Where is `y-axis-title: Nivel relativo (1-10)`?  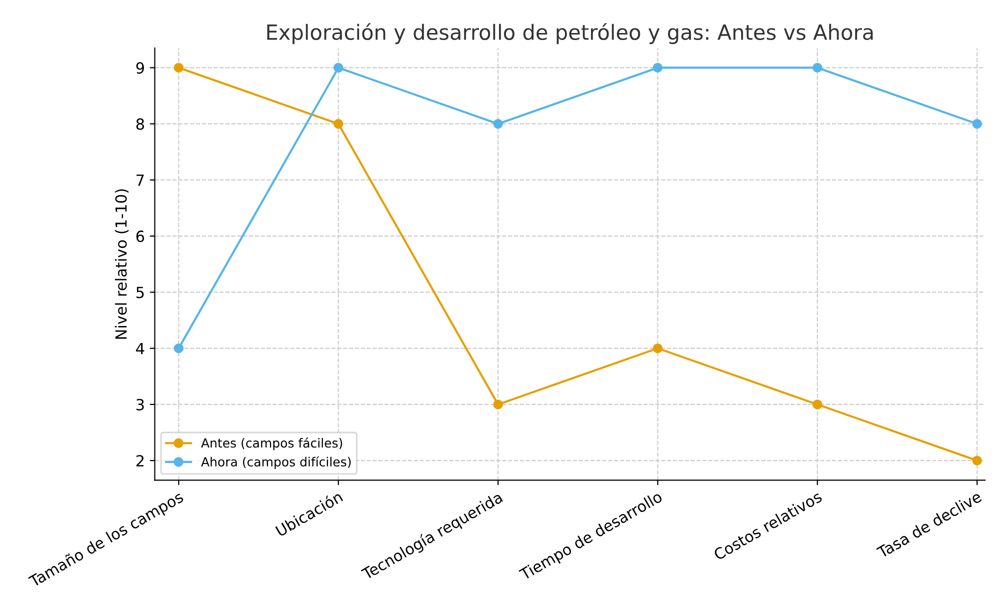 y-axis-title: Nivel relativo (1-10) is located at coordinates (121, 264).